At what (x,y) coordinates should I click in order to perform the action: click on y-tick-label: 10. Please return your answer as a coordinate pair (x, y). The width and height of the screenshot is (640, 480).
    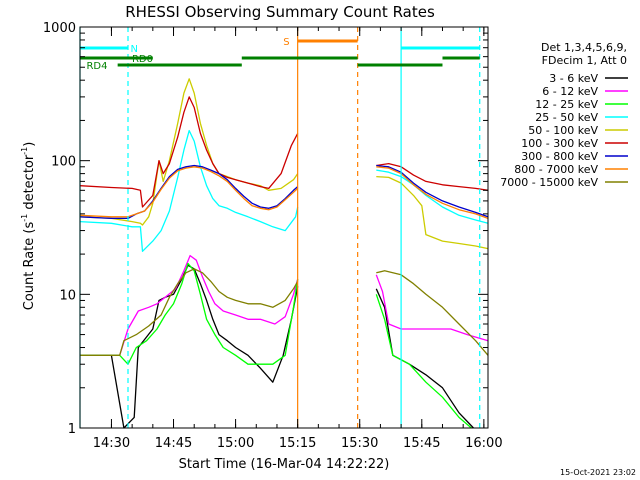
    Looking at the image, I should click on (67, 295).